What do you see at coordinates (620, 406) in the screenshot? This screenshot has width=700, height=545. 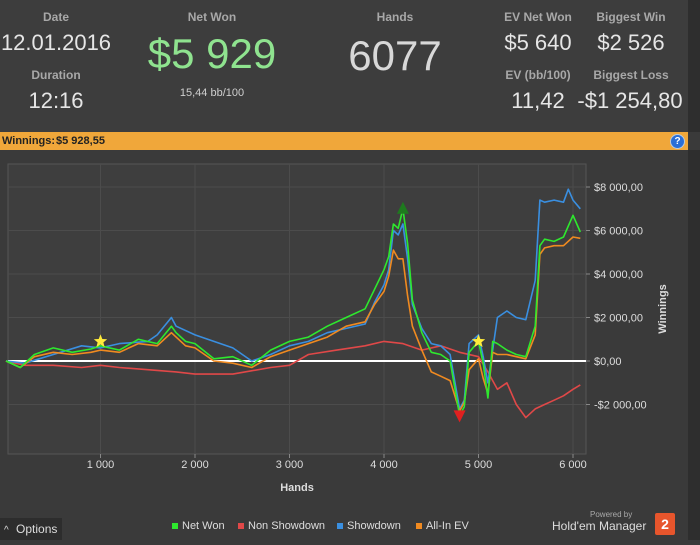 I see `y-tick-label: -$2 000,00` at bounding box center [620, 406].